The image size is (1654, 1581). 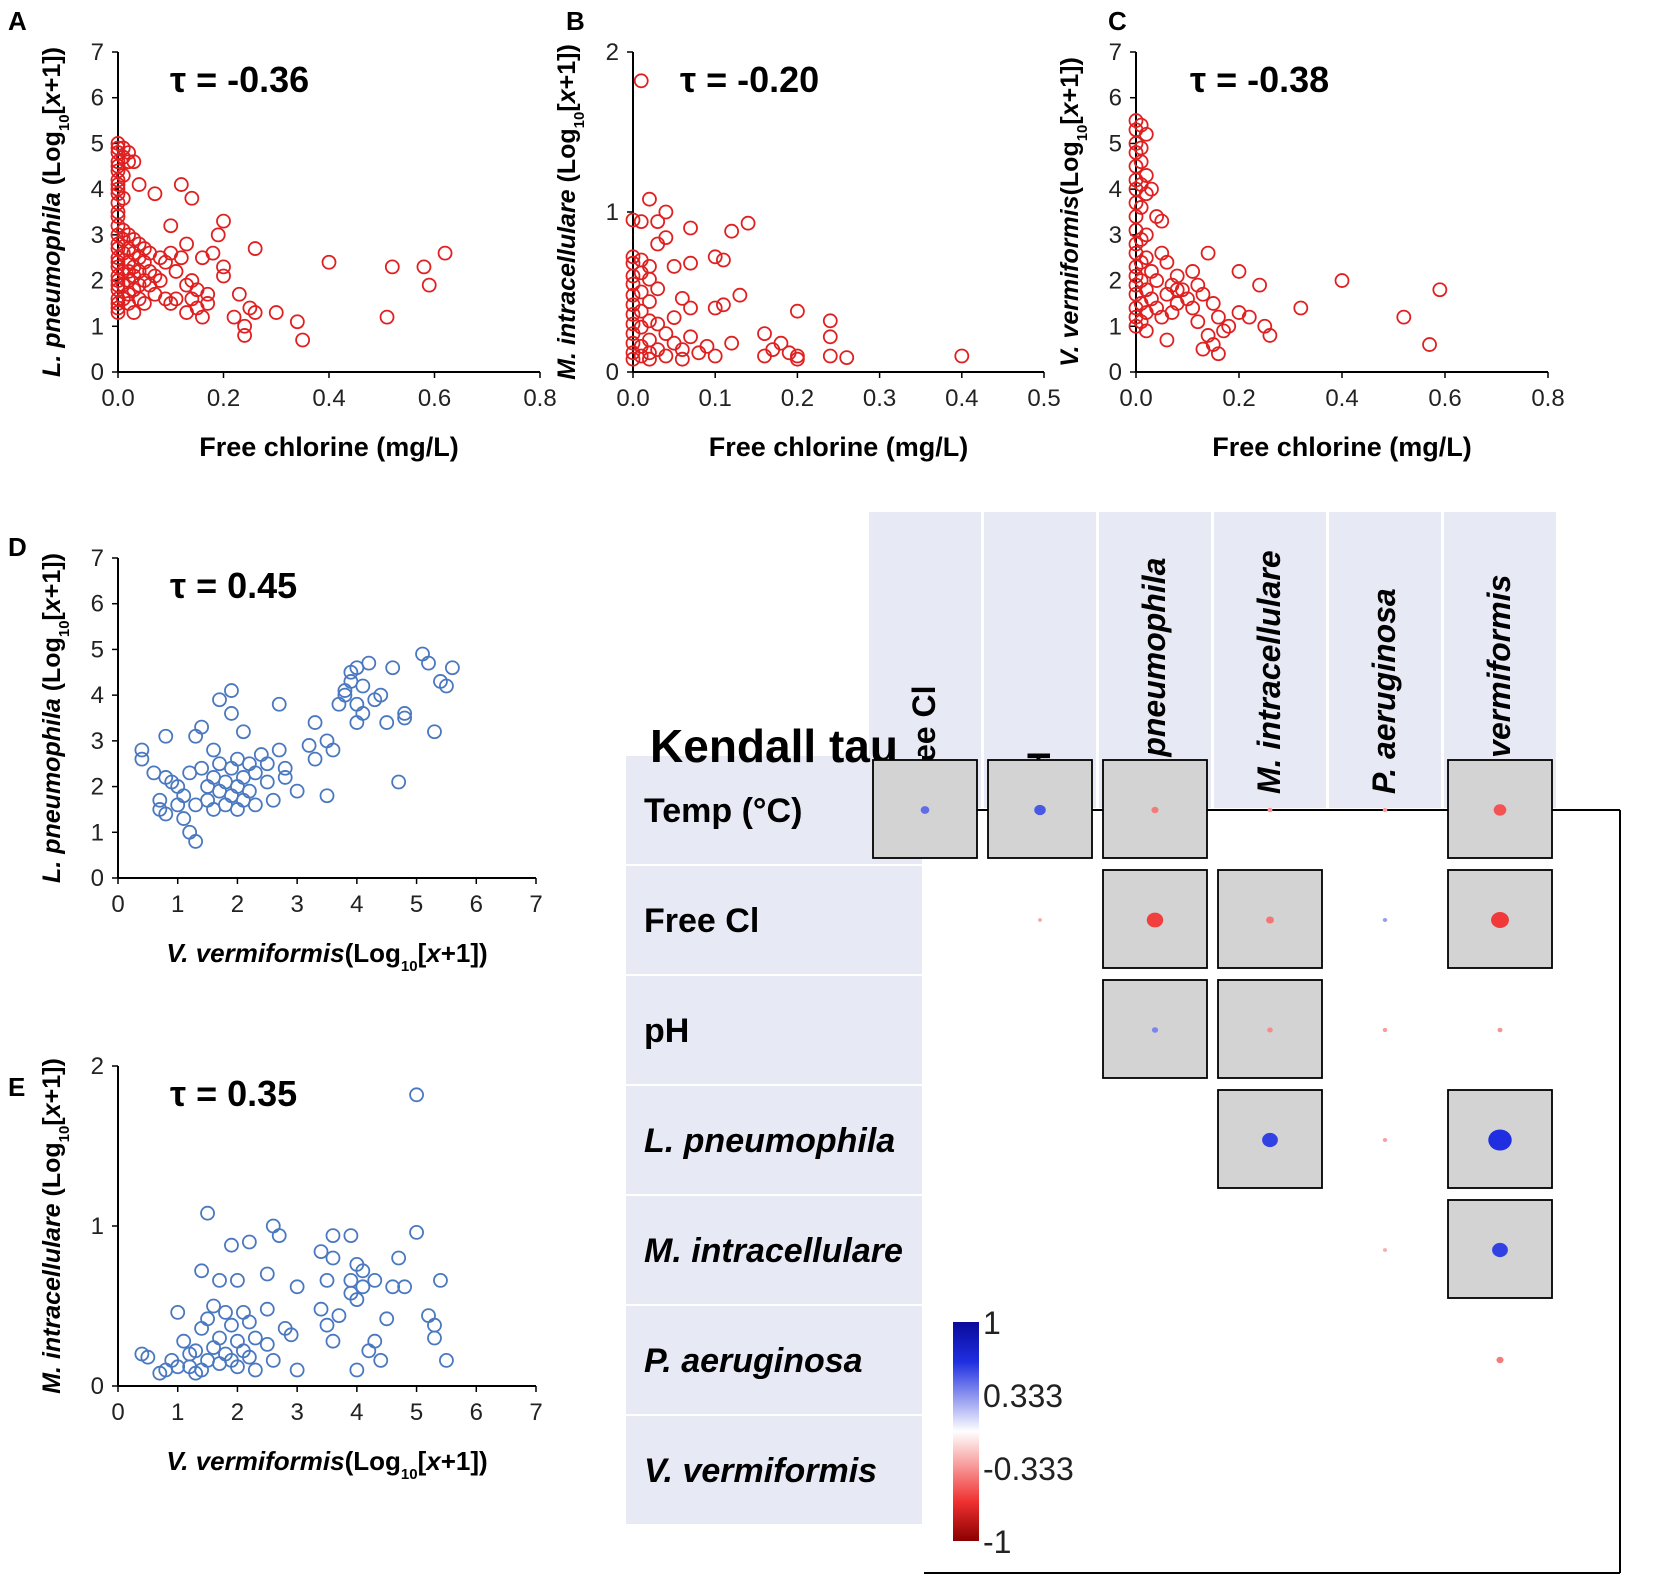 What do you see at coordinates (97, 649) in the screenshot?
I see `y-tick-label: 5` at bounding box center [97, 649].